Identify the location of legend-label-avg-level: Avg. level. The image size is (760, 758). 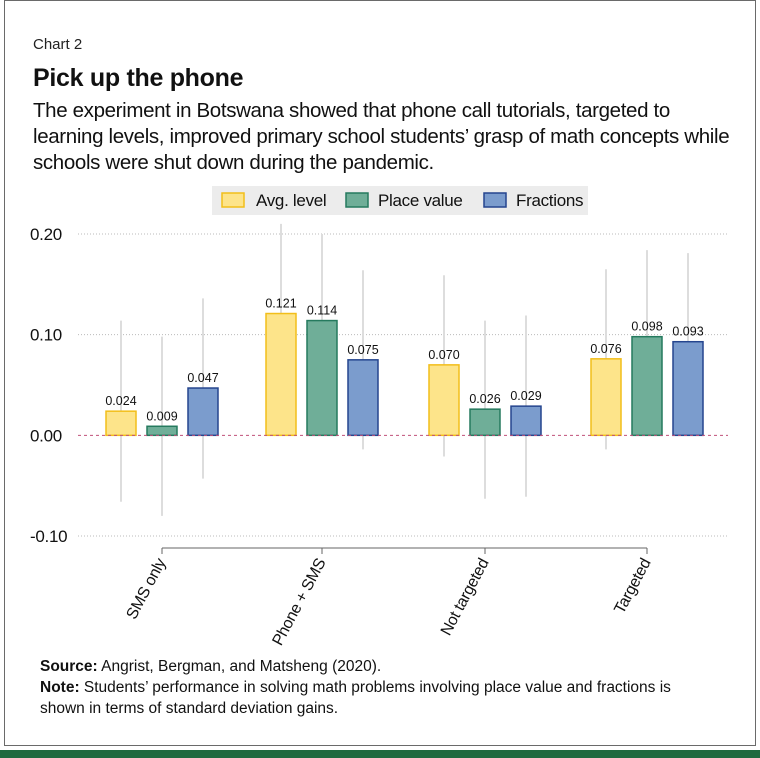
(291, 200).